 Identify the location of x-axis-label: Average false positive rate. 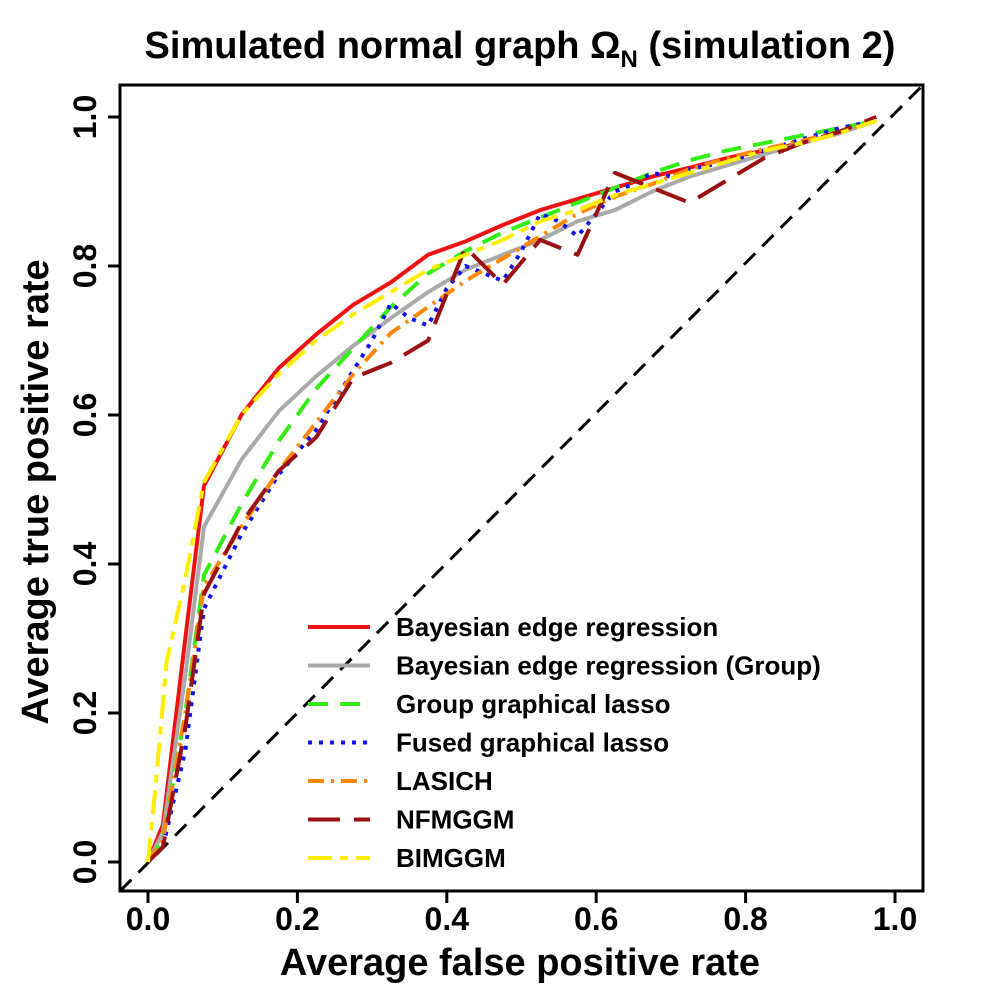
(520, 963).